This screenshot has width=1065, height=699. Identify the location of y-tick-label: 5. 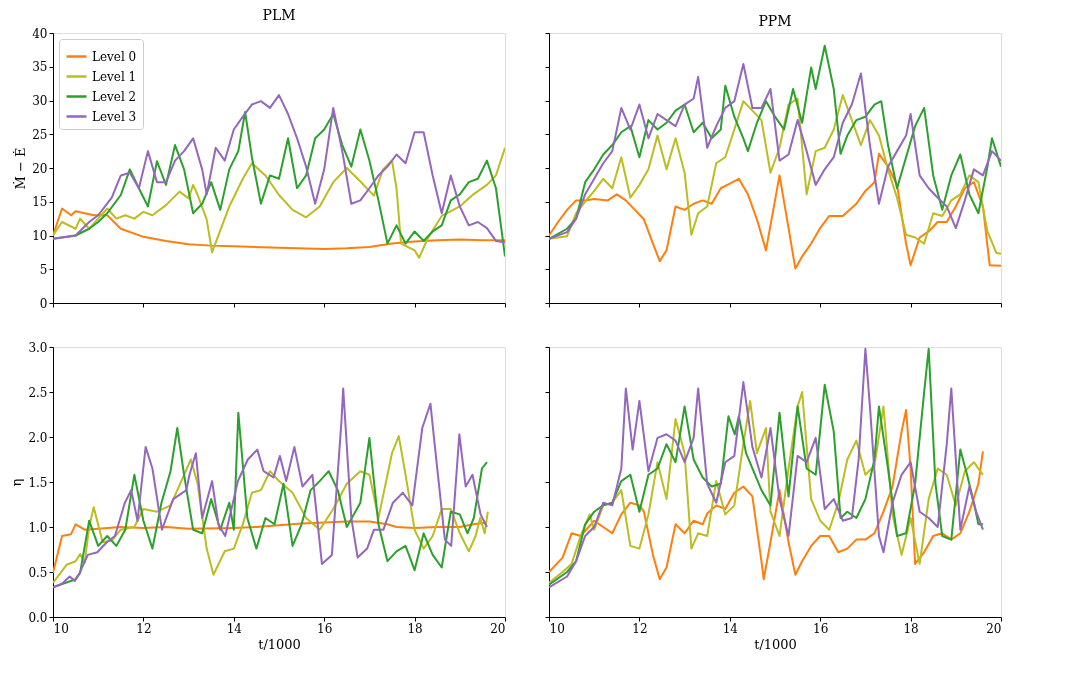
(43, 269).